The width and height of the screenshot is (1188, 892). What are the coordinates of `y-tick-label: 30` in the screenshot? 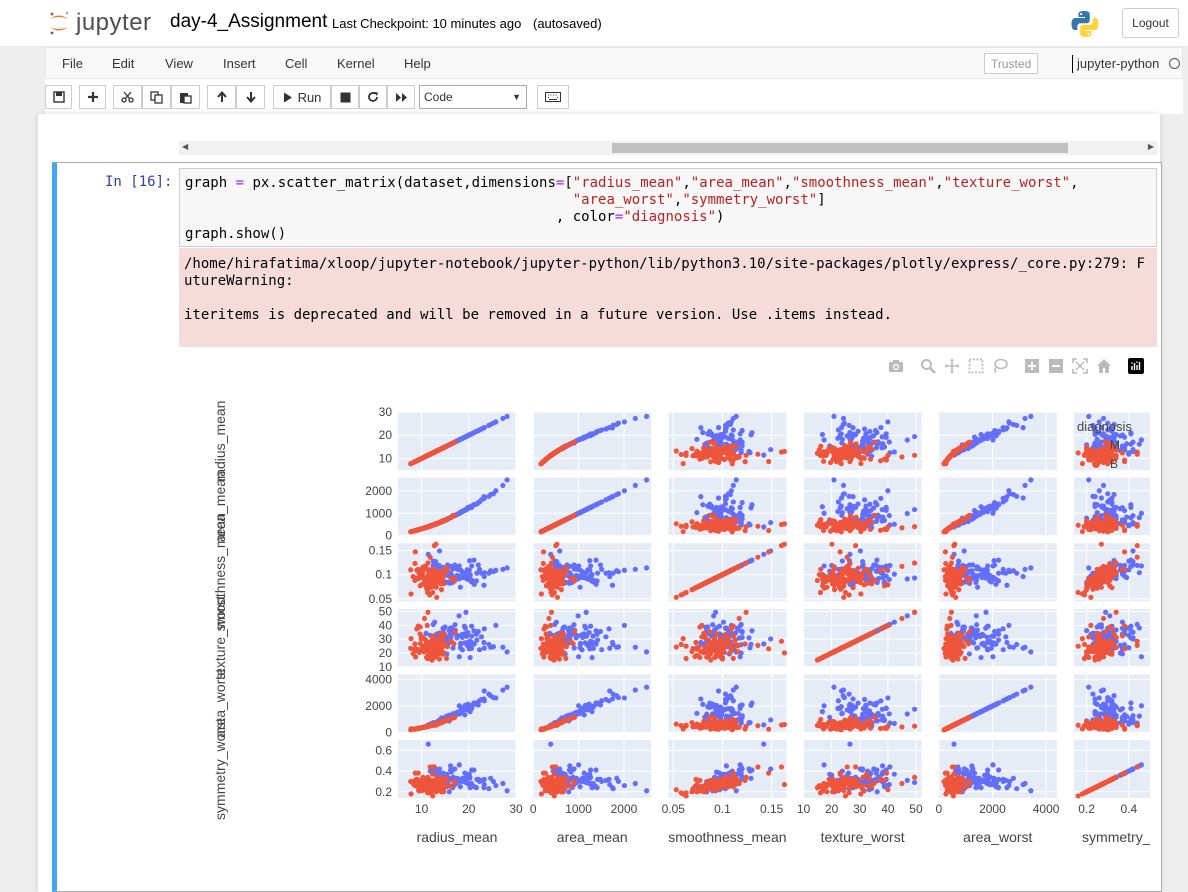 It's located at (386, 412).